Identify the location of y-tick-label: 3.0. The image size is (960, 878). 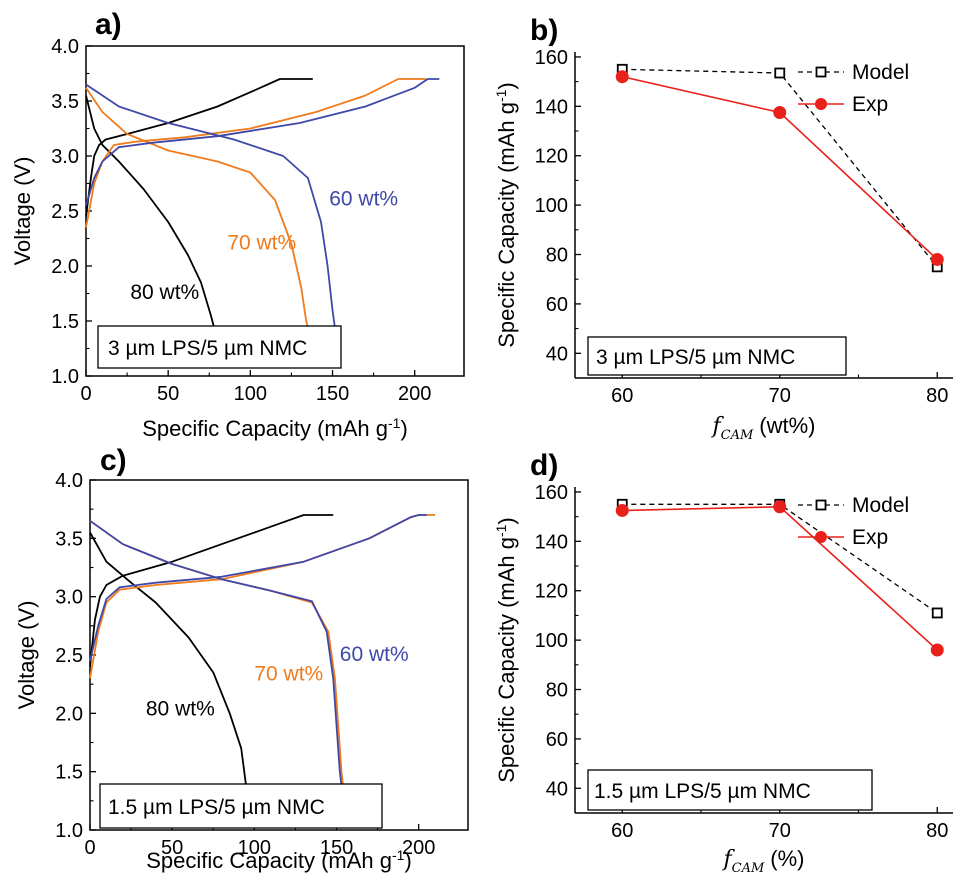
(65, 157).